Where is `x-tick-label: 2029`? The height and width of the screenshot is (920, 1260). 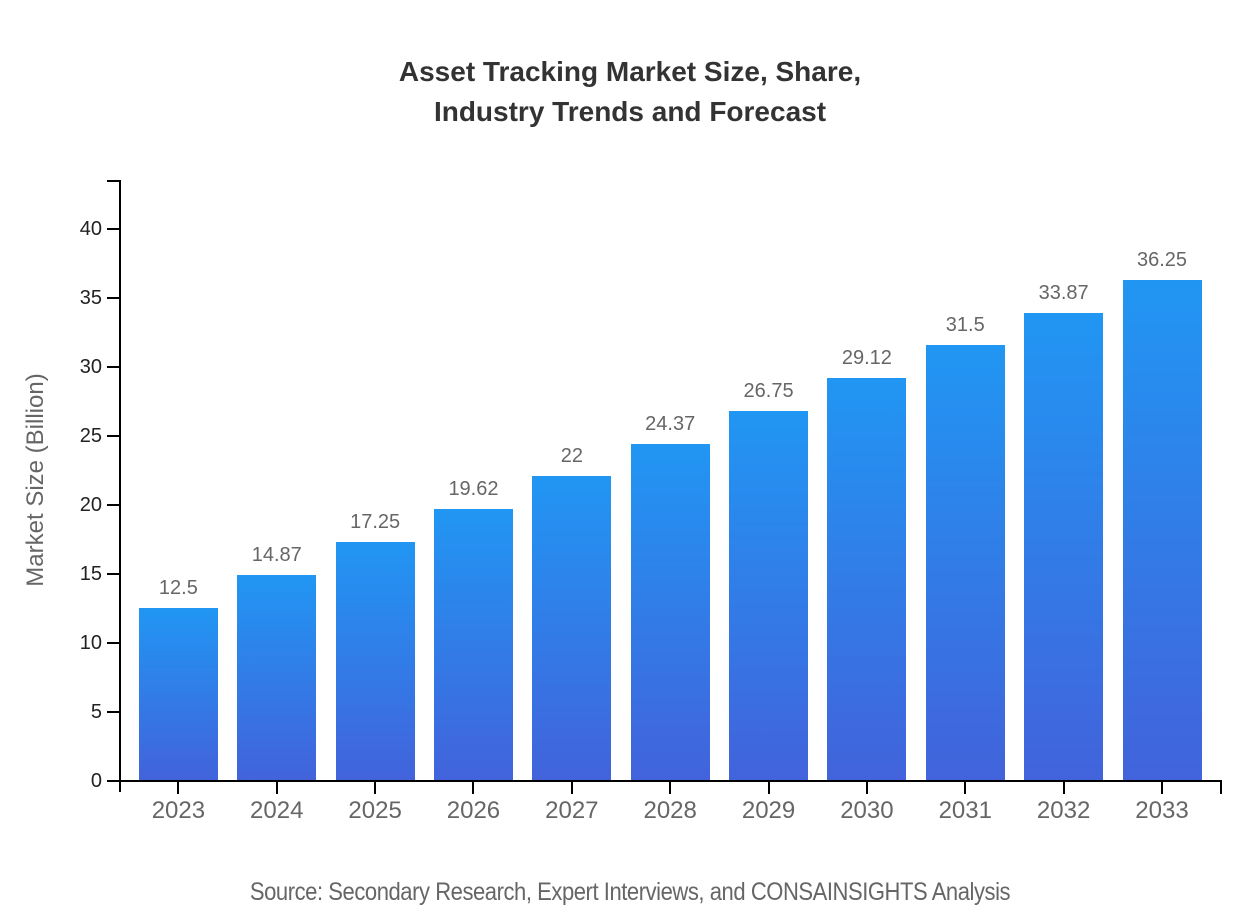
x-tick-label: 2029 is located at coordinates (768, 810).